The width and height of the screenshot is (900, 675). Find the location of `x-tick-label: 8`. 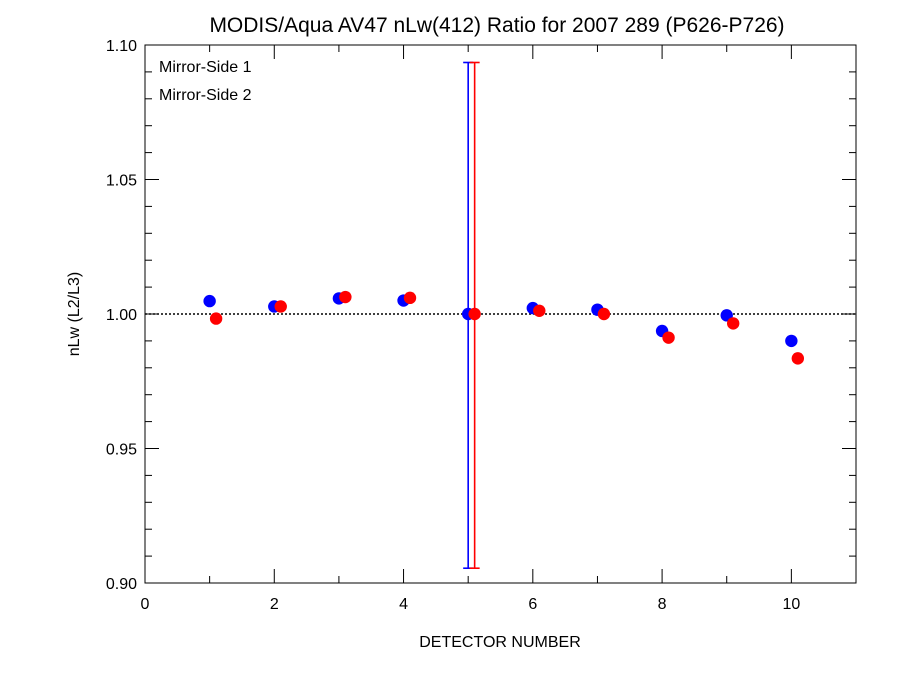

x-tick-label: 8 is located at coordinates (662, 604).